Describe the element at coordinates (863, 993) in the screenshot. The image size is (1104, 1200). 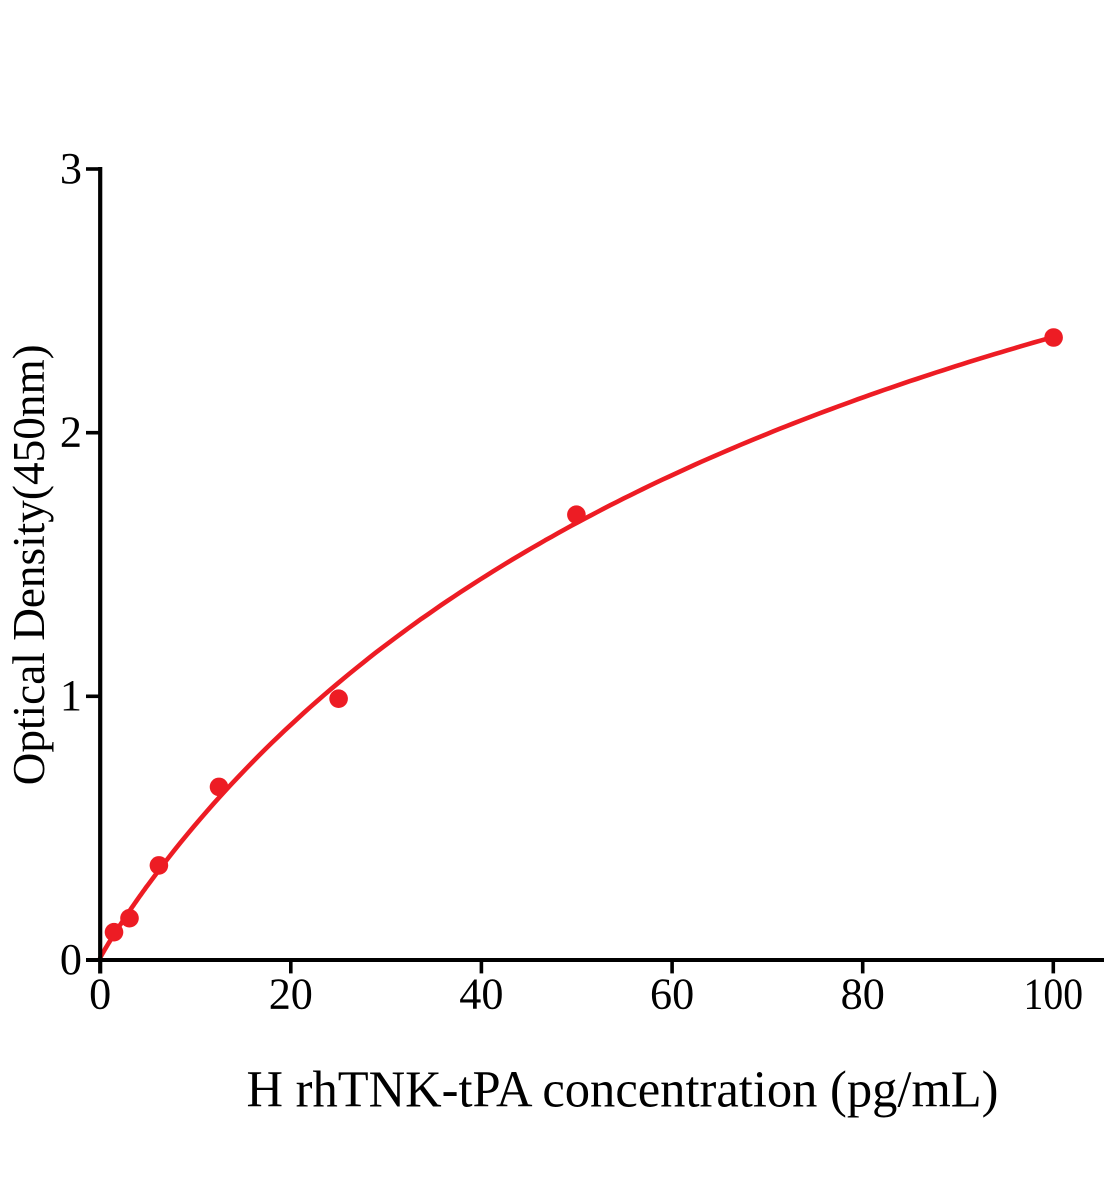
I see `svg-text: 80` at that location.